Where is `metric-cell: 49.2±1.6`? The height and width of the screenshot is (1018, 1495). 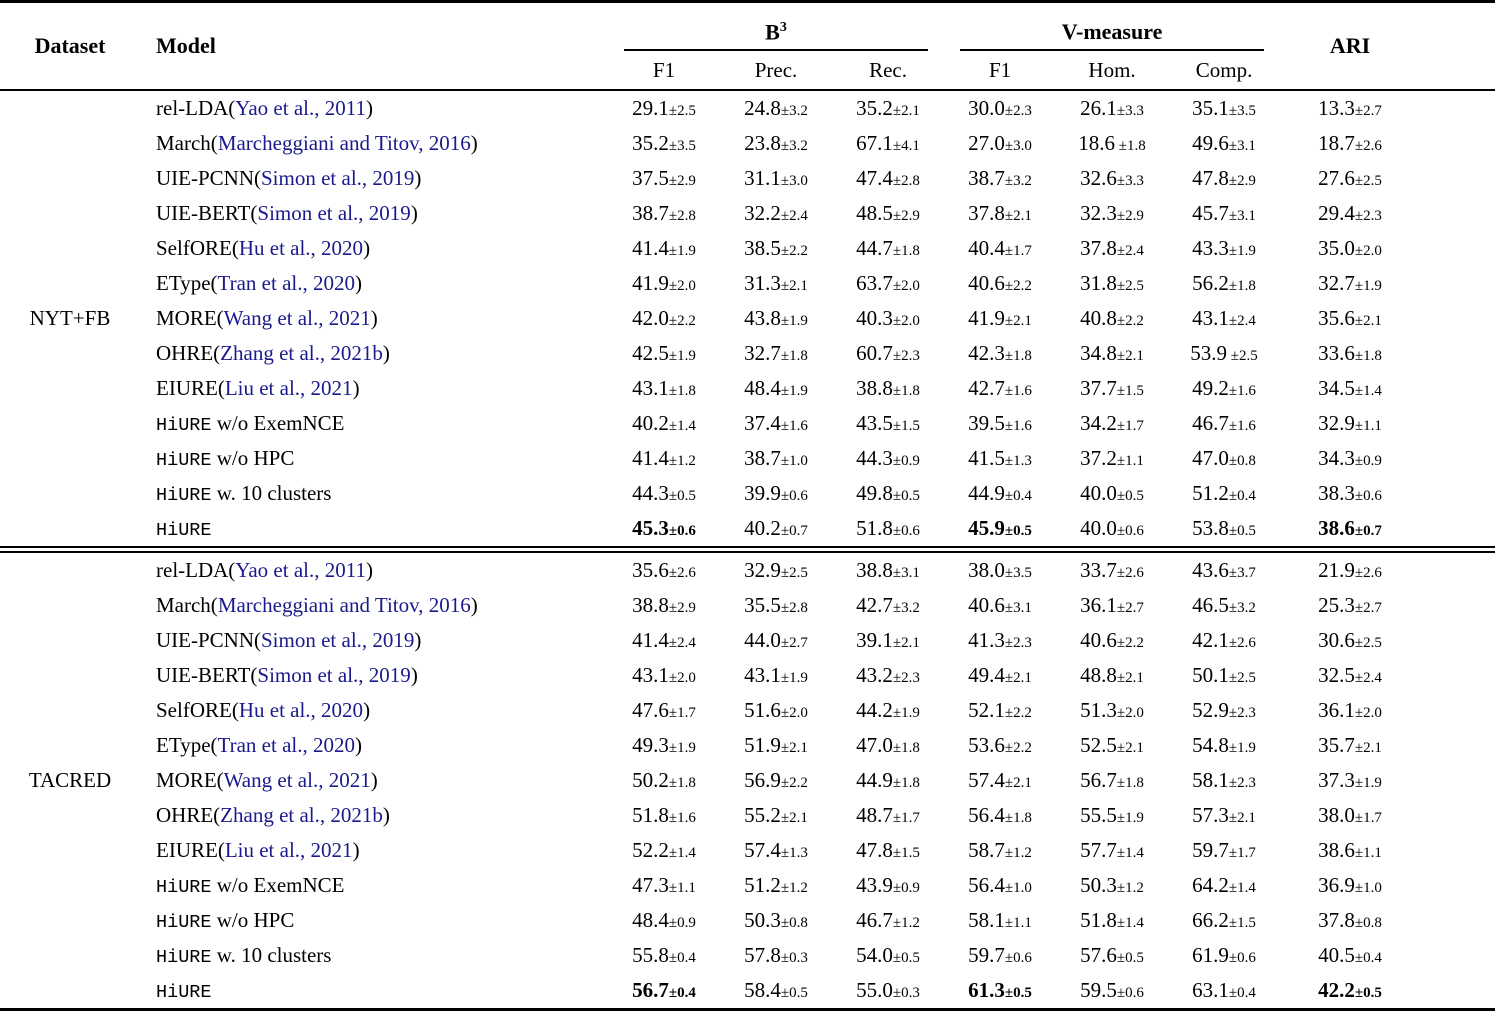
metric-cell: 49.2±1.6 is located at coordinates (1224, 388).